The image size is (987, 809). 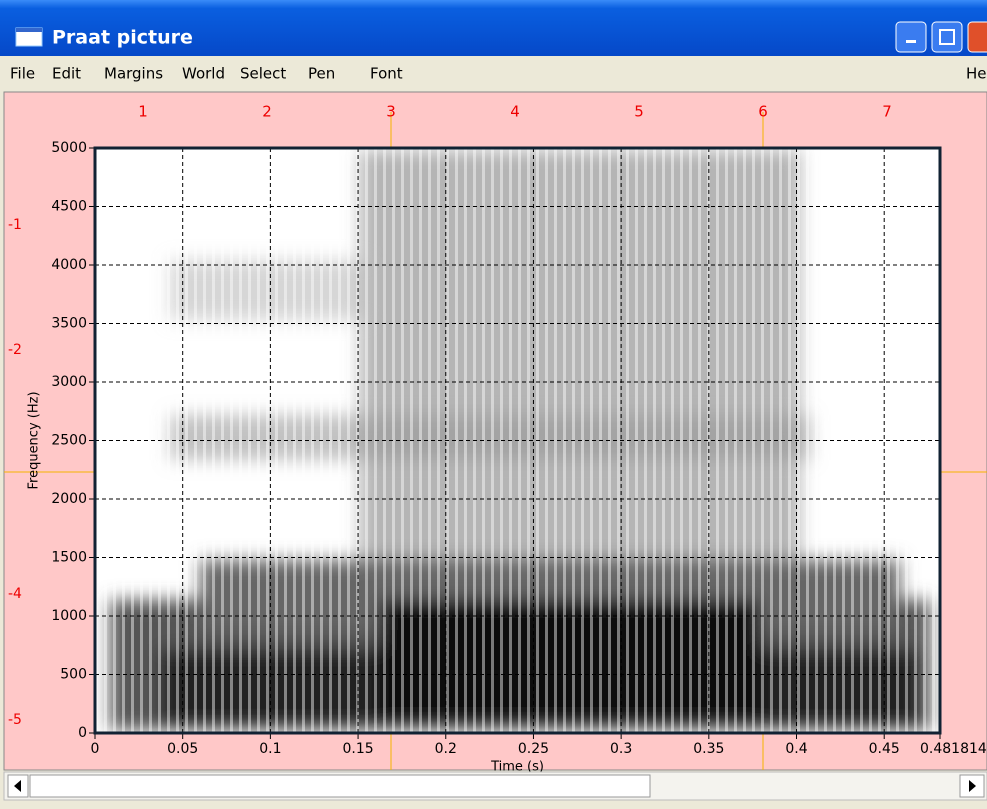 I want to click on x-tick-label: 0.1, so click(x=270, y=749).